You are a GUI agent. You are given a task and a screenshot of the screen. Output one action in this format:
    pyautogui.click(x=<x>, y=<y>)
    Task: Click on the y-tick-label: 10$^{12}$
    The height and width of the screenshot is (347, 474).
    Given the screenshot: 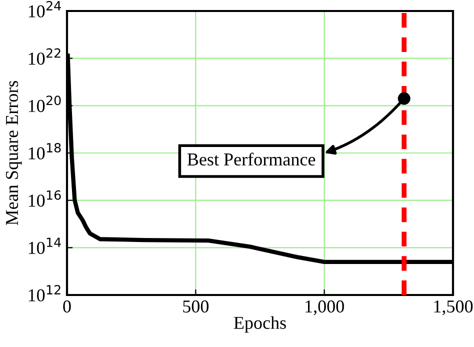 What is the action you would take?
    pyautogui.click(x=44, y=293)
    